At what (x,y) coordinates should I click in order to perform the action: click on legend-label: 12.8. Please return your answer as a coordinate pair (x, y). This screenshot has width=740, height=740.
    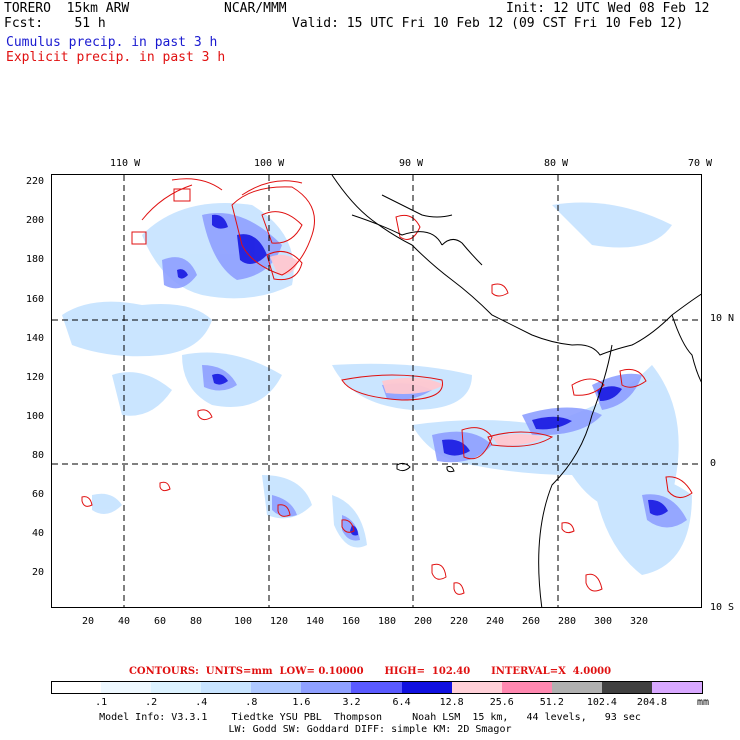
    Looking at the image, I should click on (451, 702).